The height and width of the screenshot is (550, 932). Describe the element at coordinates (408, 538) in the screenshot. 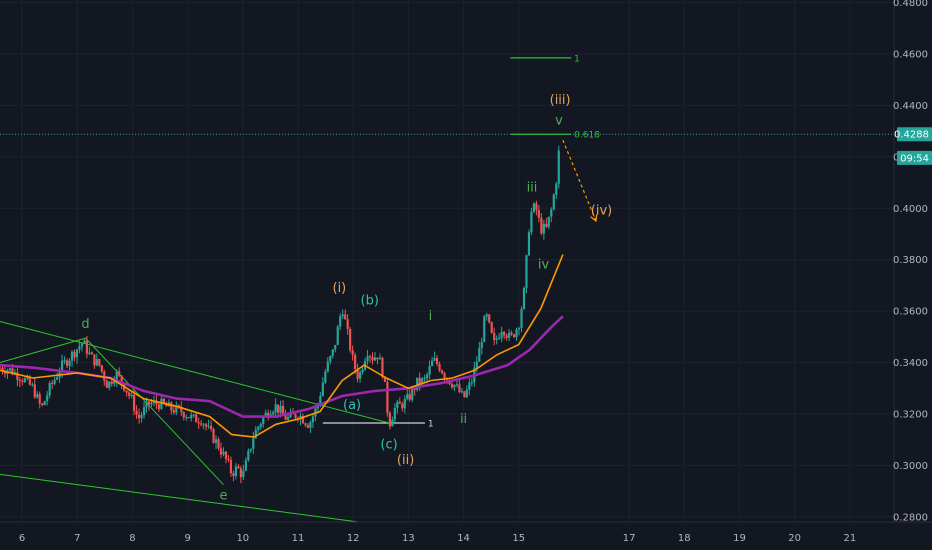

I see `x-tick-label: 13` at that location.